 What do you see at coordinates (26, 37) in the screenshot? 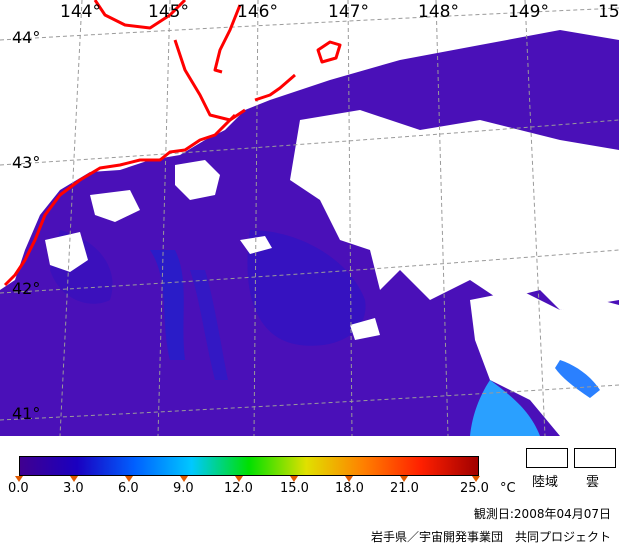
I see `lat-label-44: 44°` at bounding box center [26, 37].